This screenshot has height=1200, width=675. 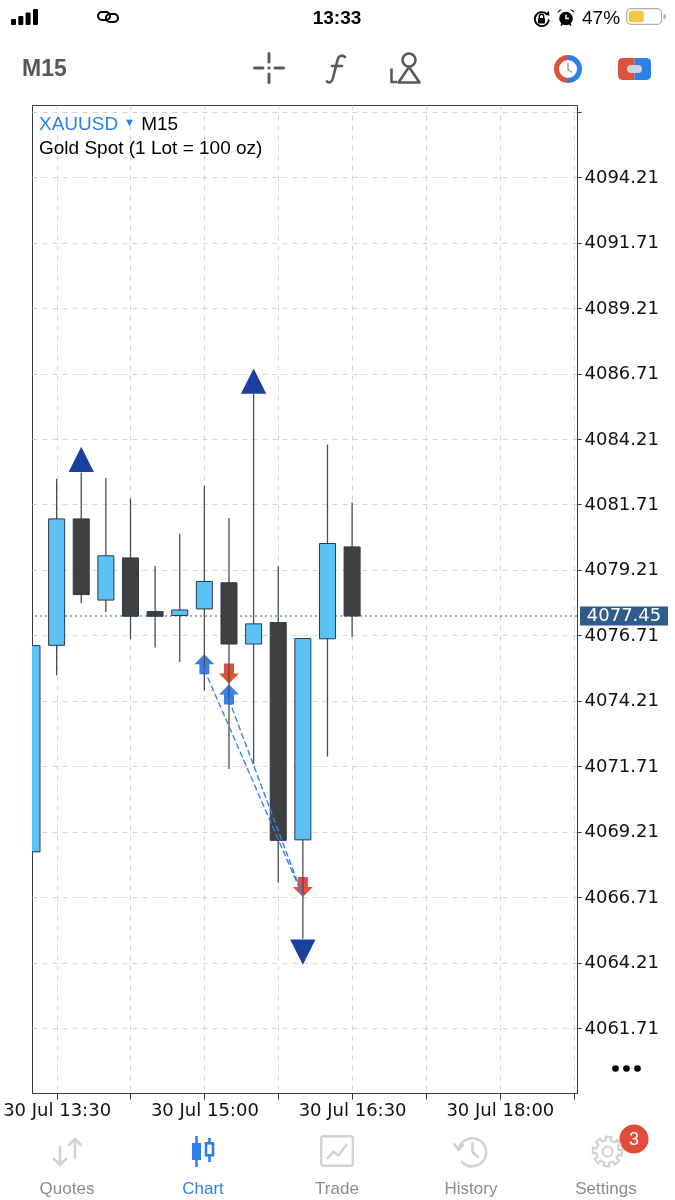 I want to click on text: 13:33, so click(x=337, y=17).